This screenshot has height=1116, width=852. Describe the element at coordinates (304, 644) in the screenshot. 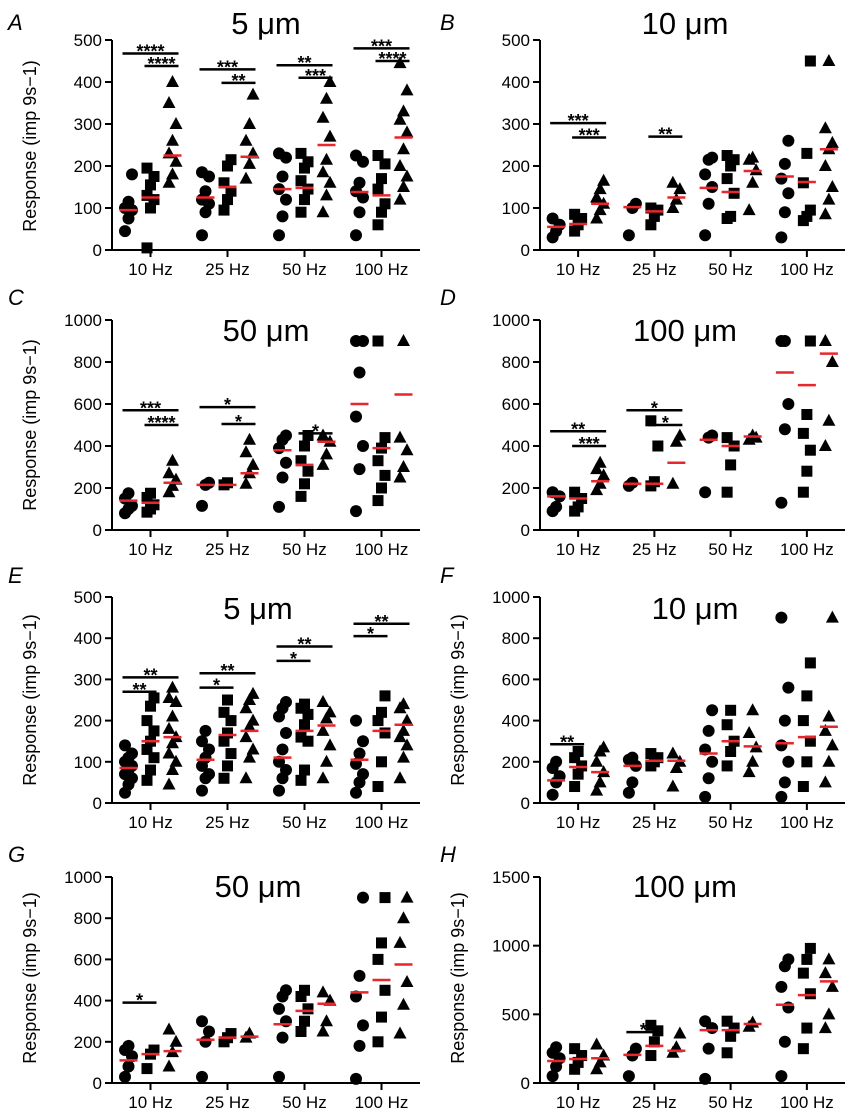

I see `significance-label-e: **` at that location.